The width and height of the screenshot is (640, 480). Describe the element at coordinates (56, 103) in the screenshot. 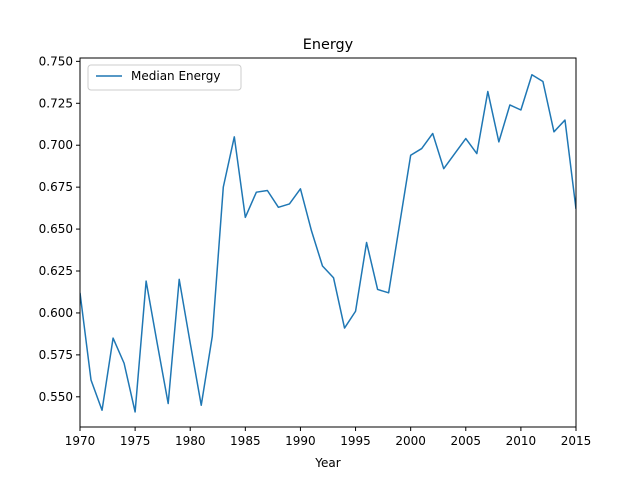

I see `y-tick-label: 0.725` at that location.